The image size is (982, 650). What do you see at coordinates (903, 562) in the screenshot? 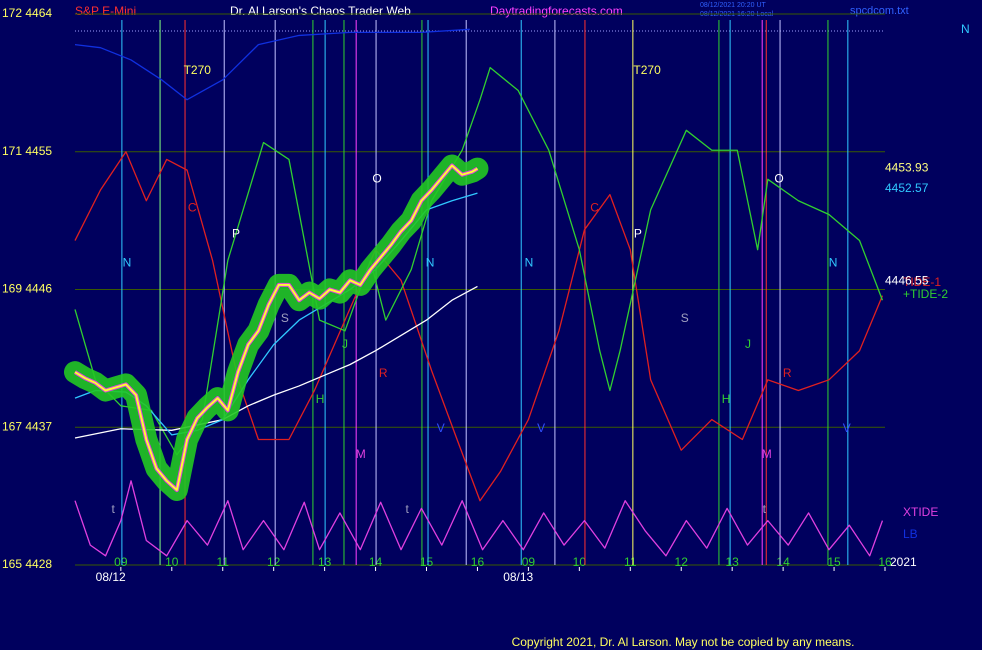
I see `year-label: 2021` at bounding box center [903, 562].